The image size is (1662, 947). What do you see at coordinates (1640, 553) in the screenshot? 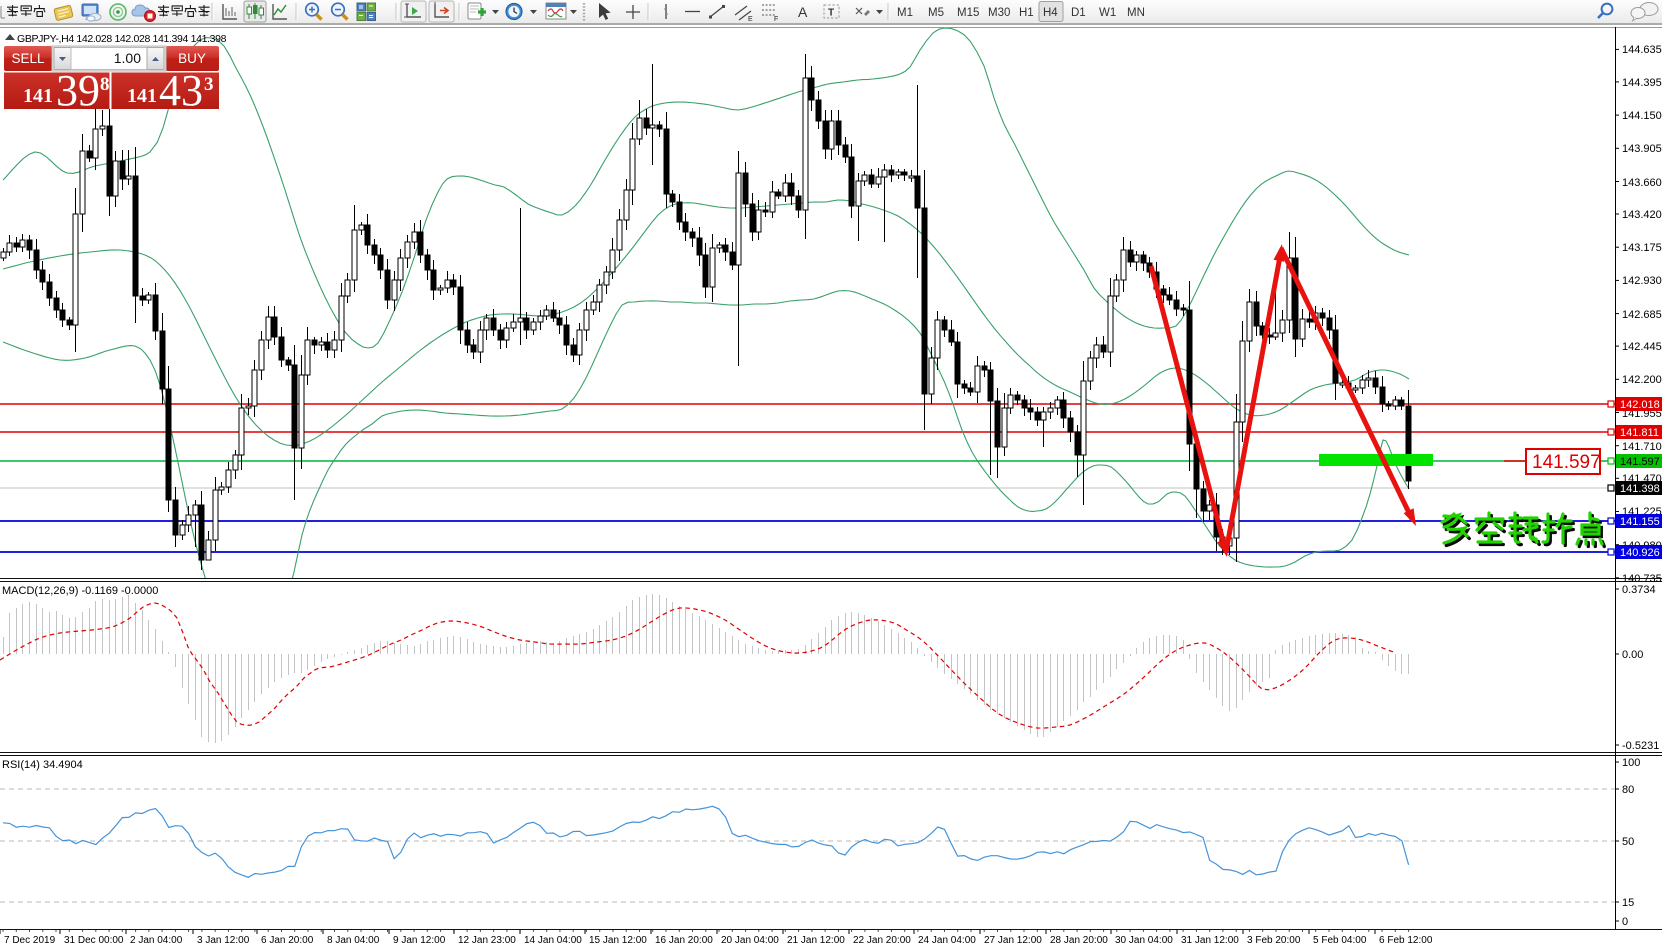
I see `svg-text: 140.926` at bounding box center [1640, 553].